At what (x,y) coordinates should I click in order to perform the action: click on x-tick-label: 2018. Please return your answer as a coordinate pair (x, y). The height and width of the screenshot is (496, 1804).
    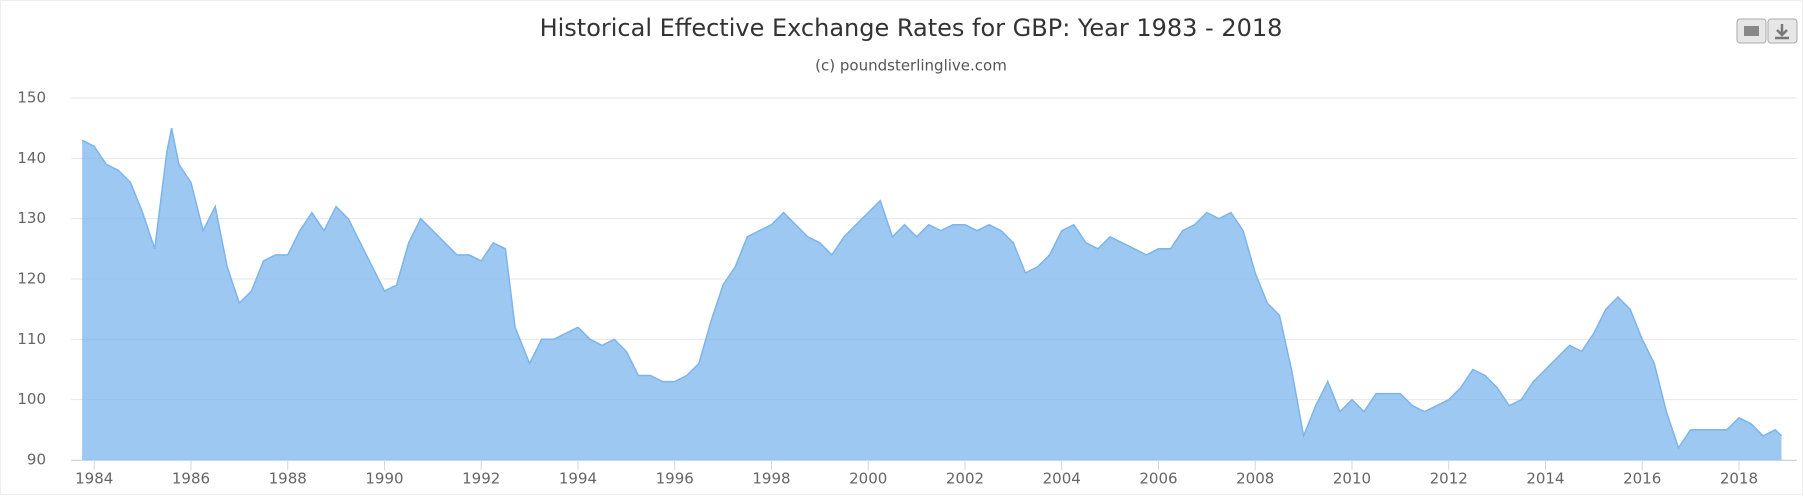
    Looking at the image, I should click on (1739, 479).